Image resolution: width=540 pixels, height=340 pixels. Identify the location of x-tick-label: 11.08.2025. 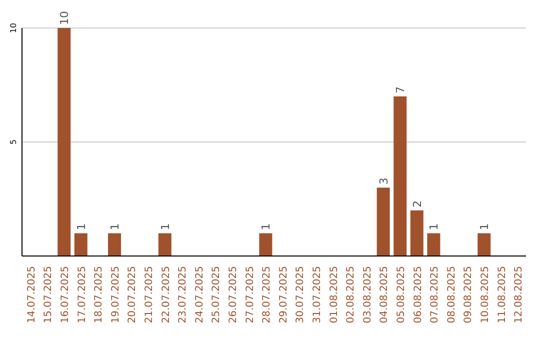
(502, 295).